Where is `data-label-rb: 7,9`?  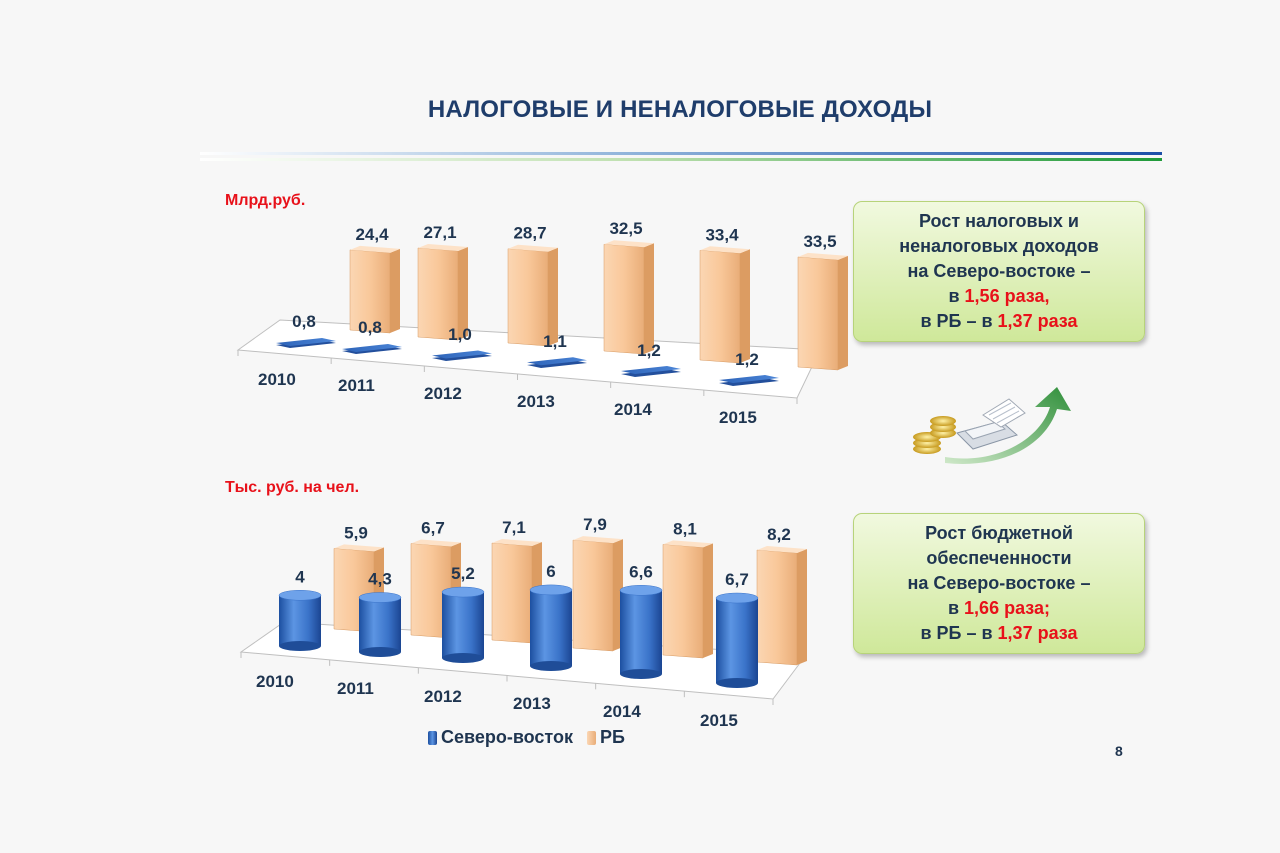
data-label-rb: 7,9 is located at coordinates (595, 524).